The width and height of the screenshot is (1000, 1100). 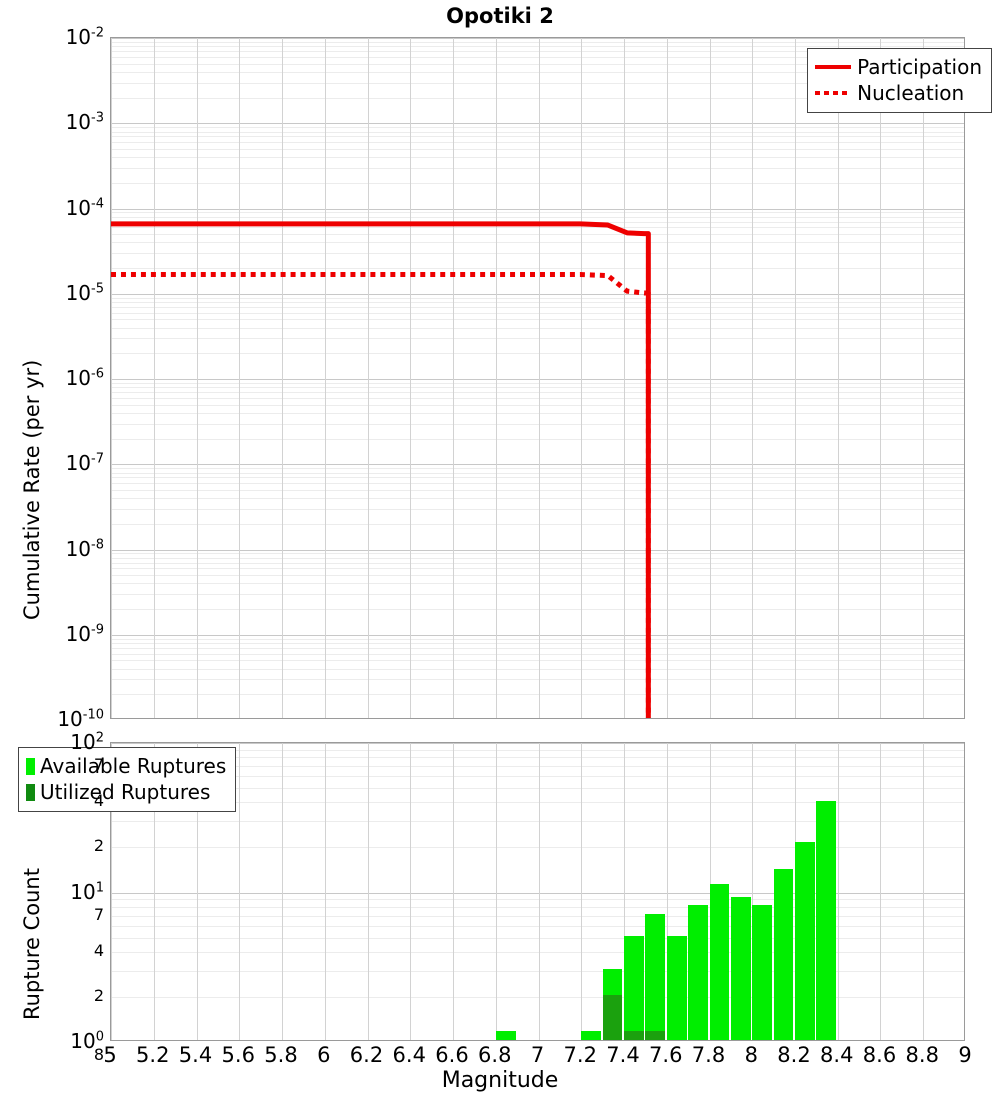 I want to click on x-tick-label: 7.8, so click(x=708, y=1055).